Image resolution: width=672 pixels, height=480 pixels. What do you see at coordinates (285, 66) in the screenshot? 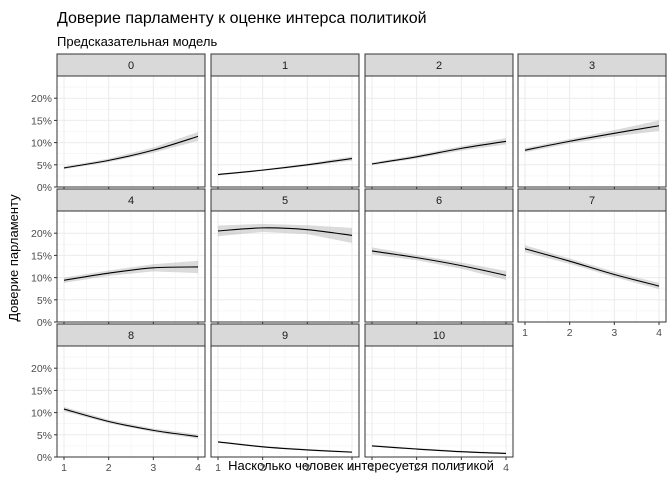
I see `facet-label: 1` at bounding box center [285, 66].